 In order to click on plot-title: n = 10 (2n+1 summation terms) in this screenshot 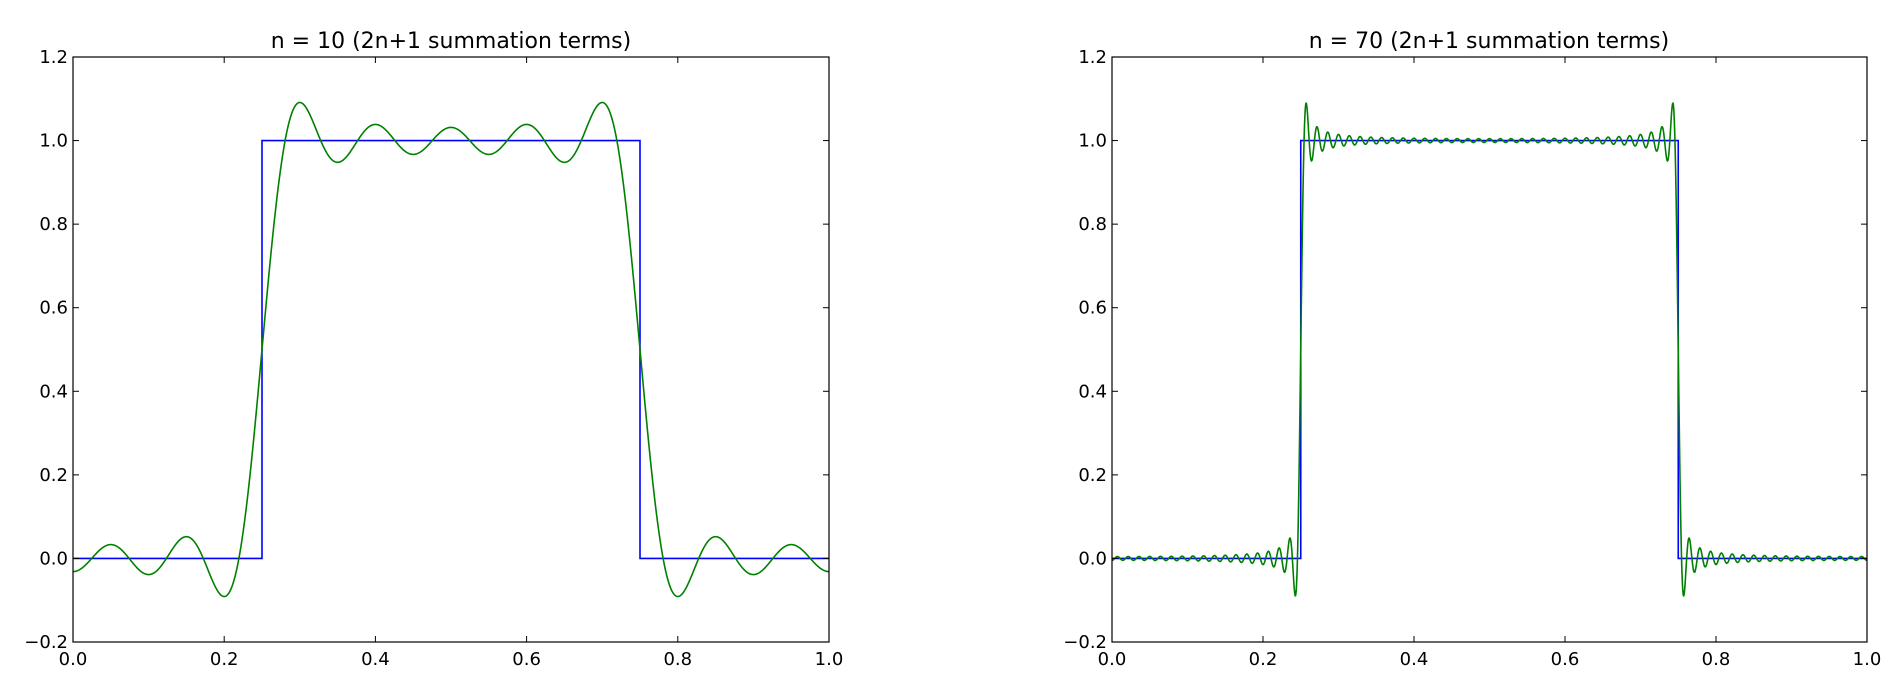, I will do `click(451, 41)`.